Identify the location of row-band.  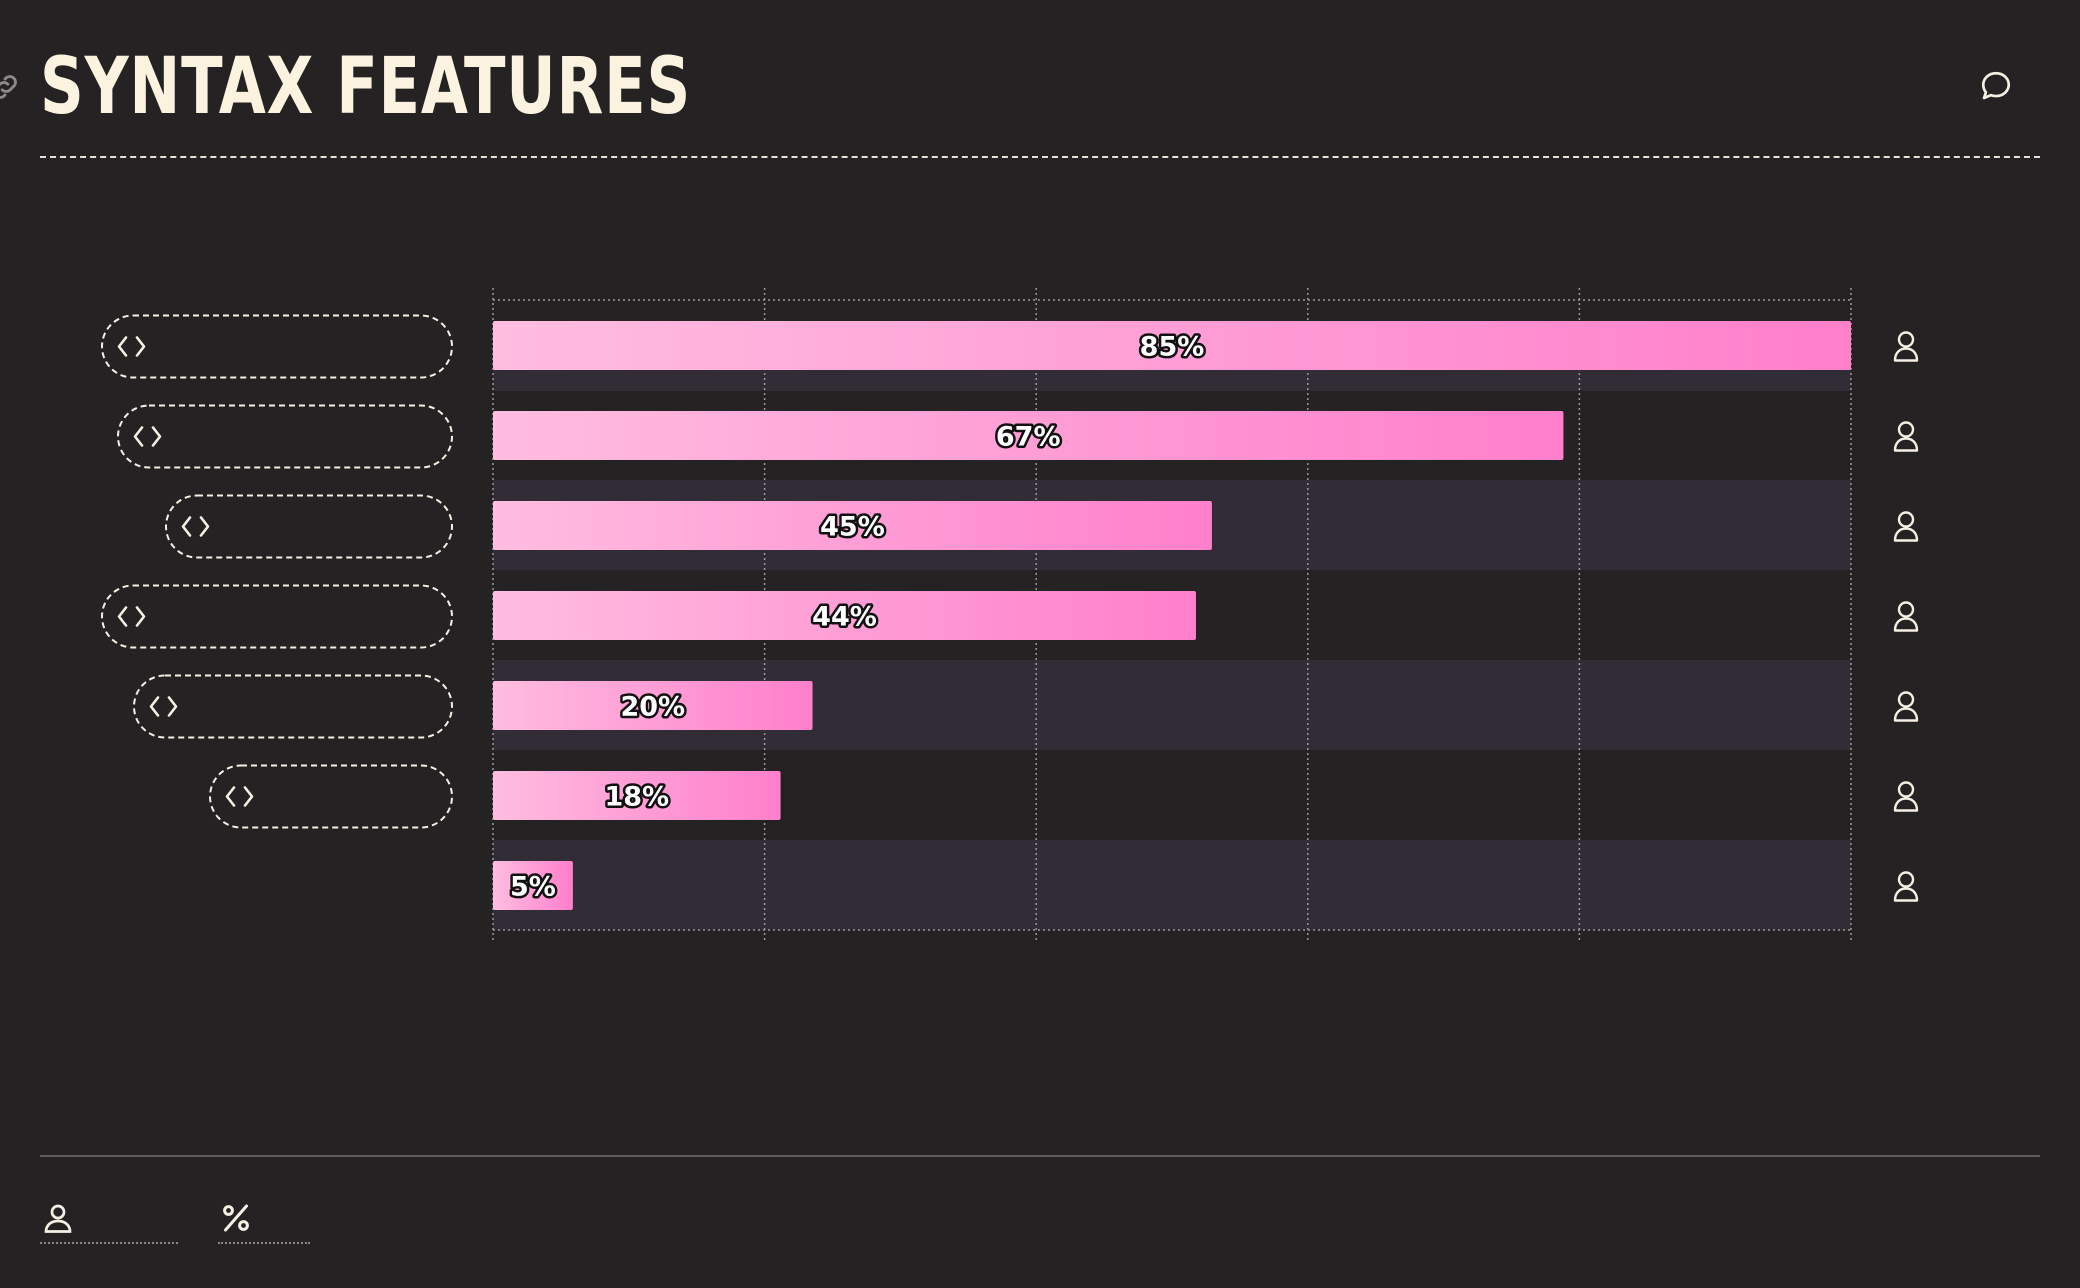
(1172, 885).